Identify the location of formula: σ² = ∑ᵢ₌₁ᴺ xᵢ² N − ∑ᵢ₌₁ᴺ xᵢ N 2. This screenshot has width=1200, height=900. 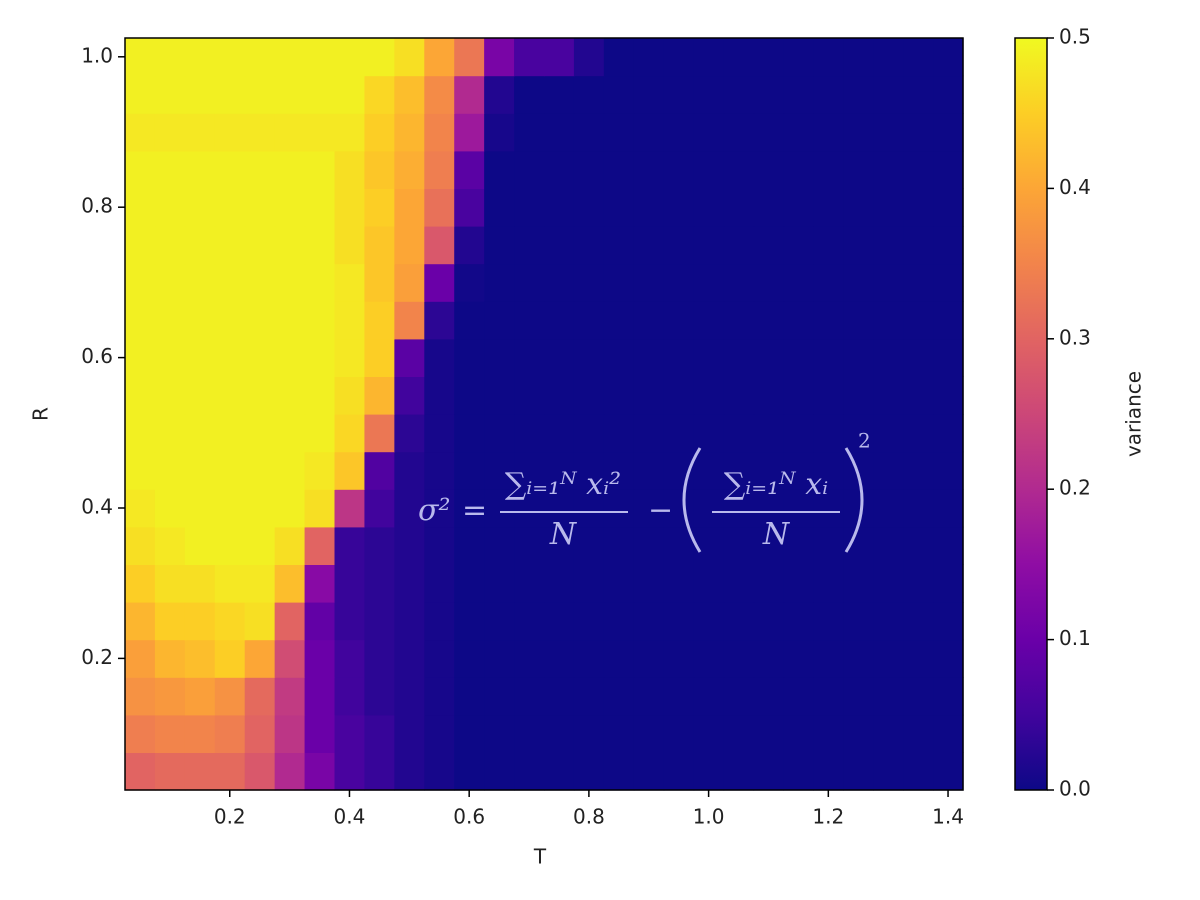
(644, 491).